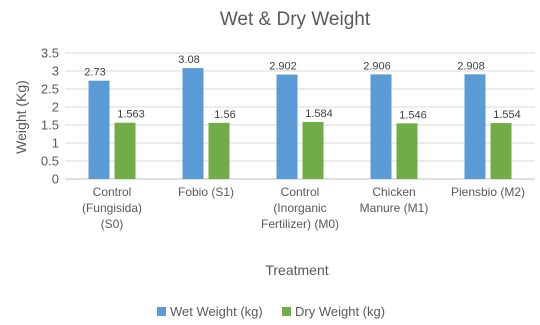 The image size is (540, 325). What do you see at coordinates (55, 179) in the screenshot?
I see `y-tick-label: 0` at bounding box center [55, 179].